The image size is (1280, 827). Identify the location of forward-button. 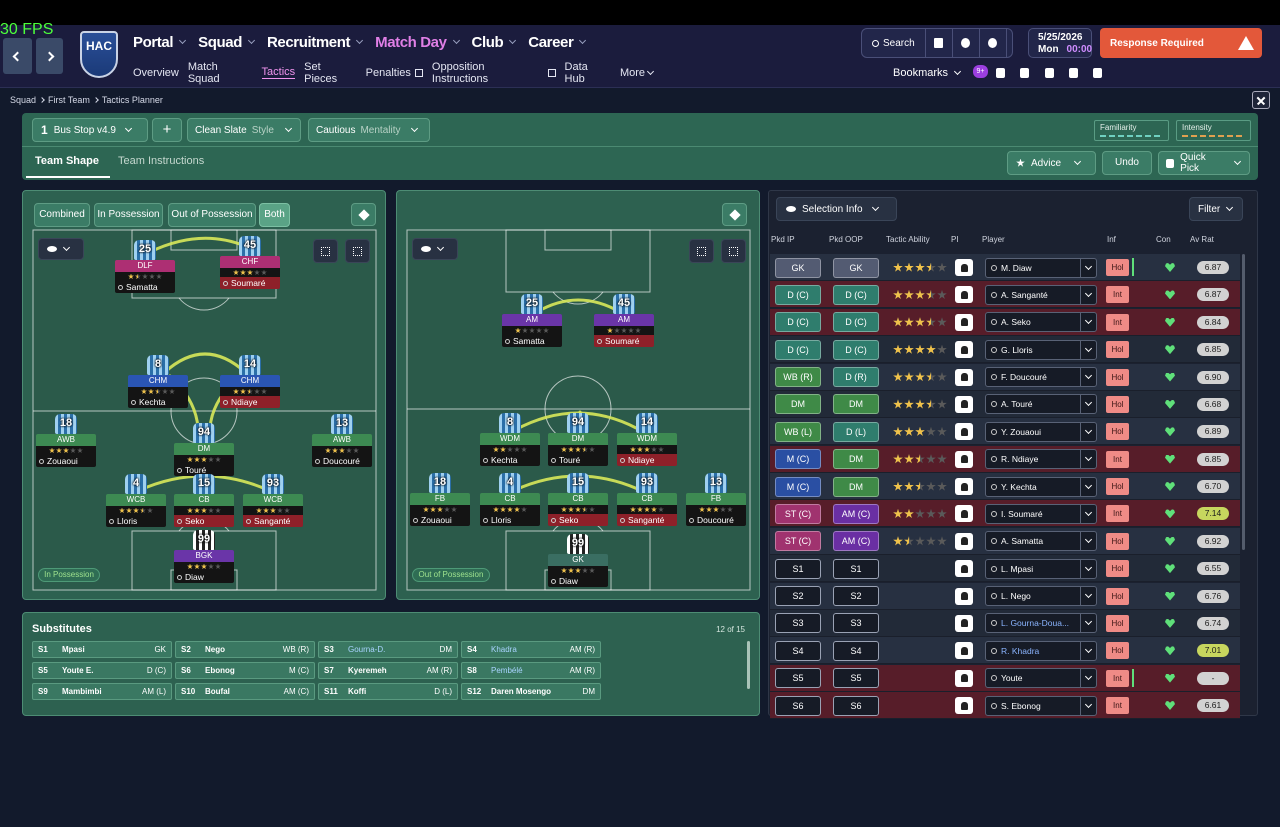
(49, 56).